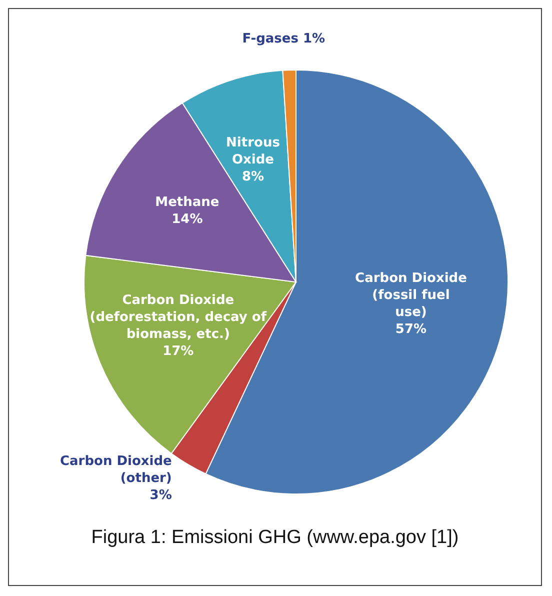 This screenshot has height=596, width=552. What do you see at coordinates (178, 317) in the screenshot?
I see `slice-label: Carbon Dioxide (deforestation, decay of biomass, etc.)` at bounding box center [178, 317].